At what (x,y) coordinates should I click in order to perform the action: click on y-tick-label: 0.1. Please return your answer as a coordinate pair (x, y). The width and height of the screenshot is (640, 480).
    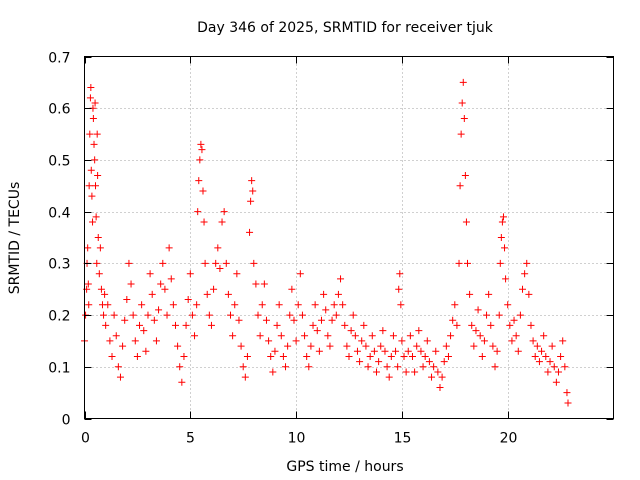
    Looking at the image, I should click on (59, 369).